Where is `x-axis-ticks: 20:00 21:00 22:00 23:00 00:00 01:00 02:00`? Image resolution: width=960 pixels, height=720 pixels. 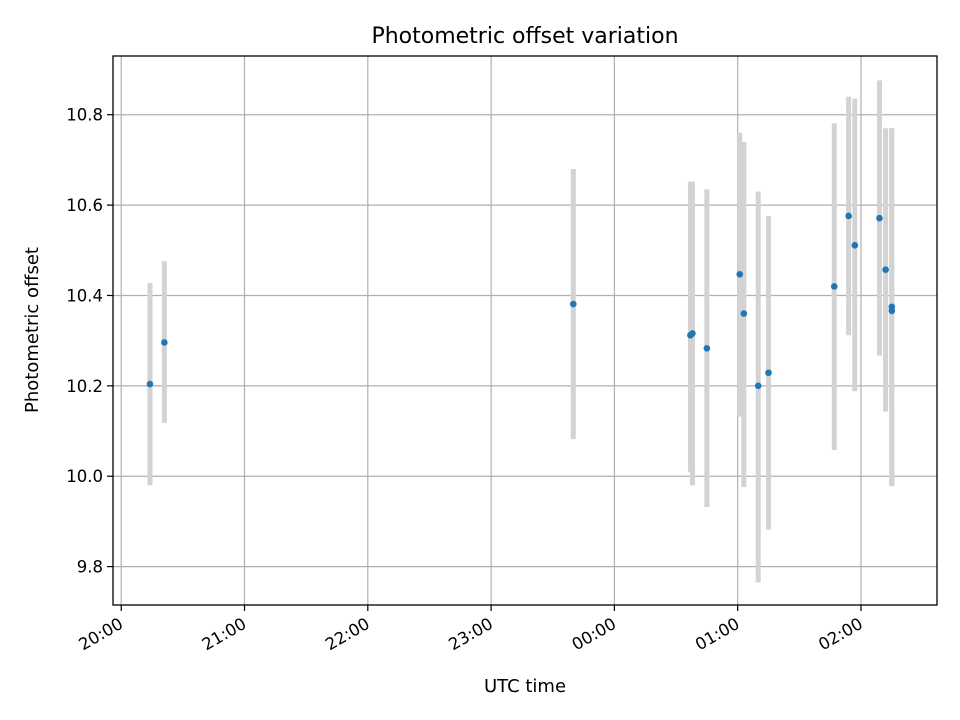 x-axis-ticks: 20:00 21:00 22:00 23:00 00:00 01:00 02:00 is located at coordinates (471, 629).